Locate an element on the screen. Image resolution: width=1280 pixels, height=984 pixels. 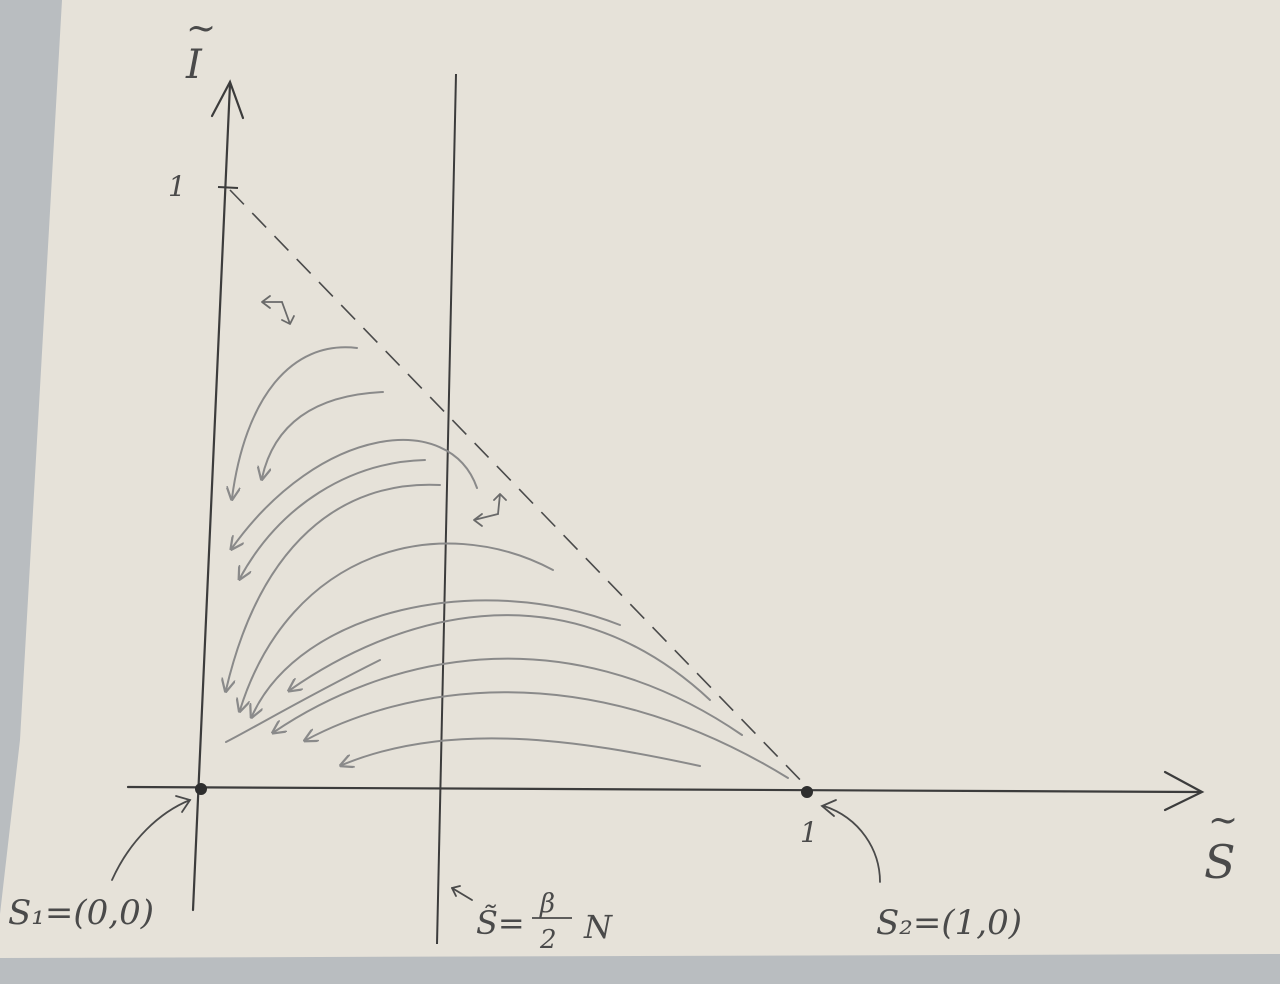
threshold-suffix: N is located at coordinates (598, 927).